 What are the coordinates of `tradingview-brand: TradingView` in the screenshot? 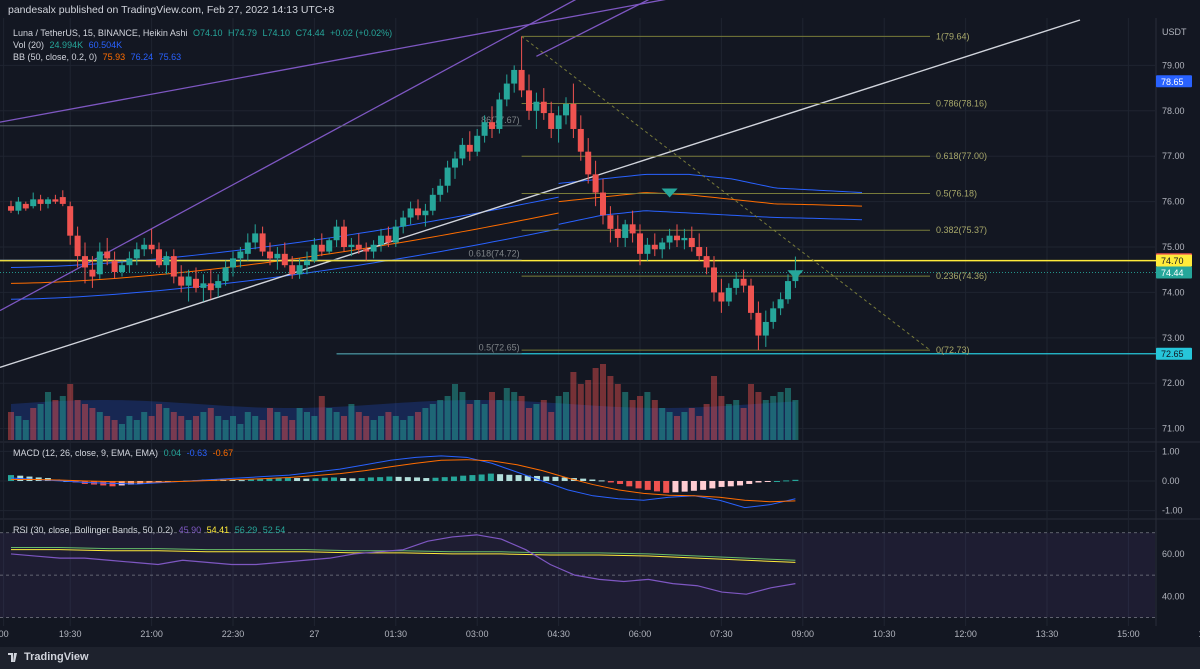 It's located at (56, 657).